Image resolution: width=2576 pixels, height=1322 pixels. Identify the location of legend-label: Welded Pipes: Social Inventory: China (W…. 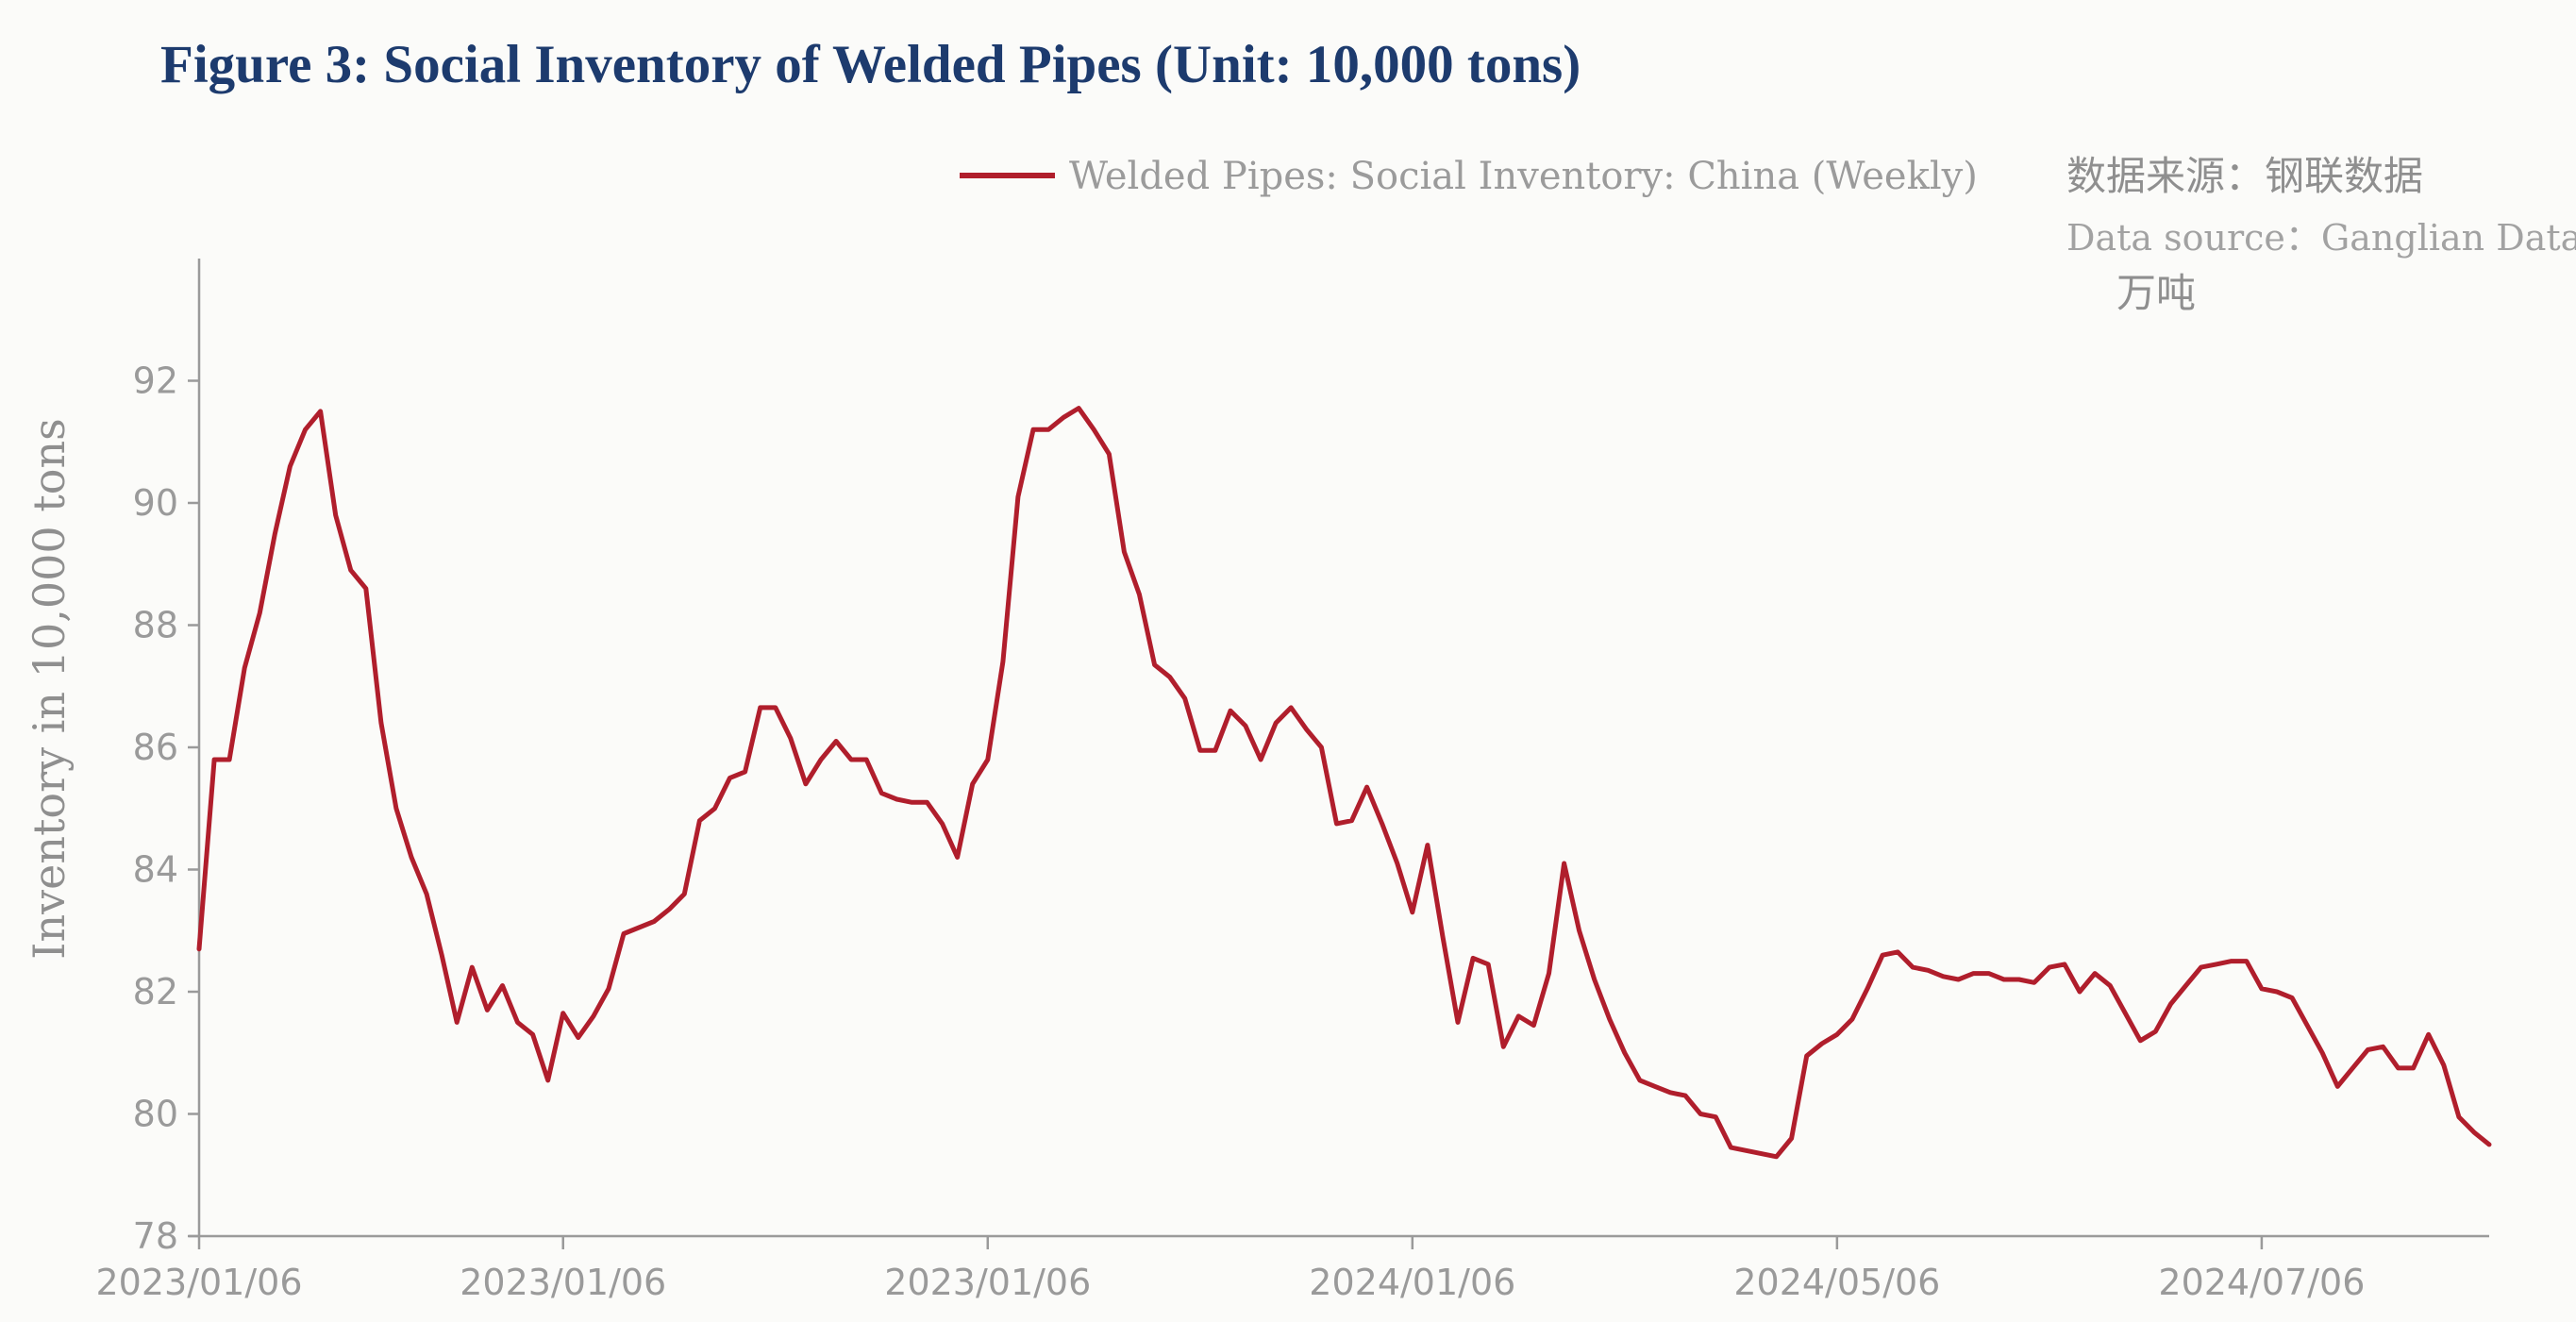
(1523, 176).